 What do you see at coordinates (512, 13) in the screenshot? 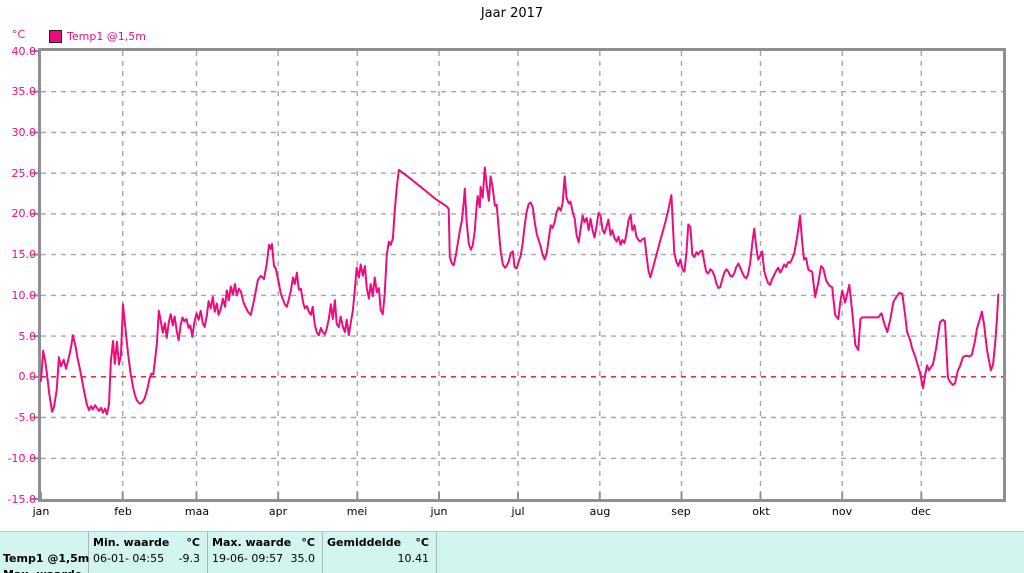
I see `page-title: Jaar 2017` at bounding box center [512, 13].